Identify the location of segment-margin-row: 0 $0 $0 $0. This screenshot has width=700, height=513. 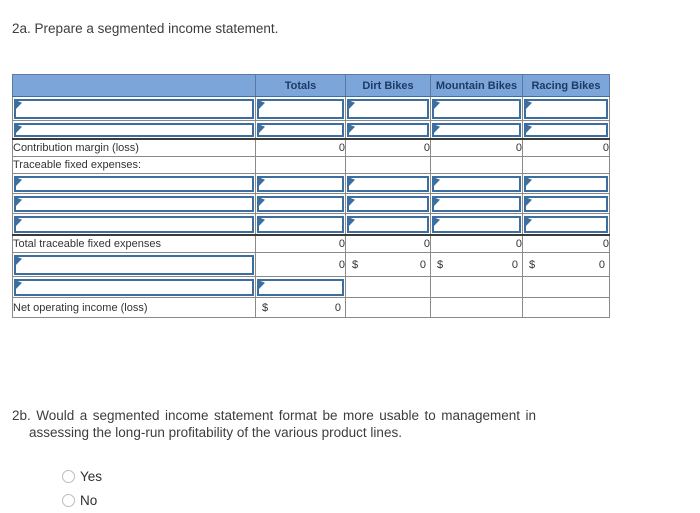
(311, 264).